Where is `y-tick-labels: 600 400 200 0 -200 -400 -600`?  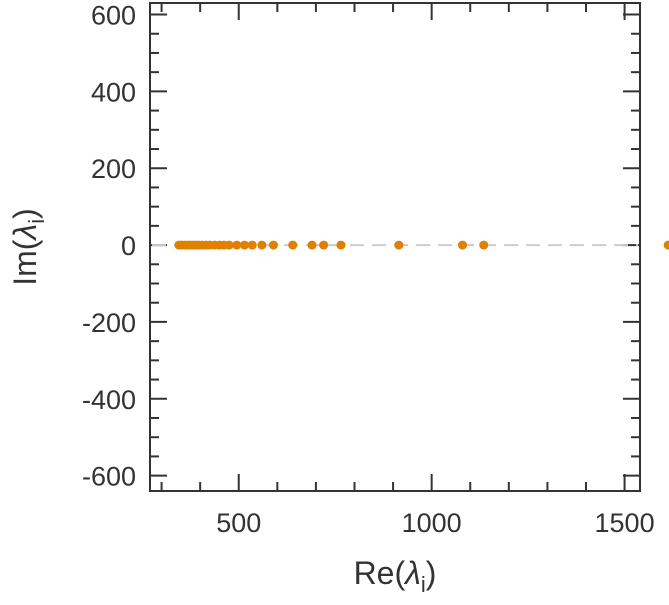
y-tick-labels: 600 400 200 0 -200 -400 -600 is located at coordinates (109, 246).